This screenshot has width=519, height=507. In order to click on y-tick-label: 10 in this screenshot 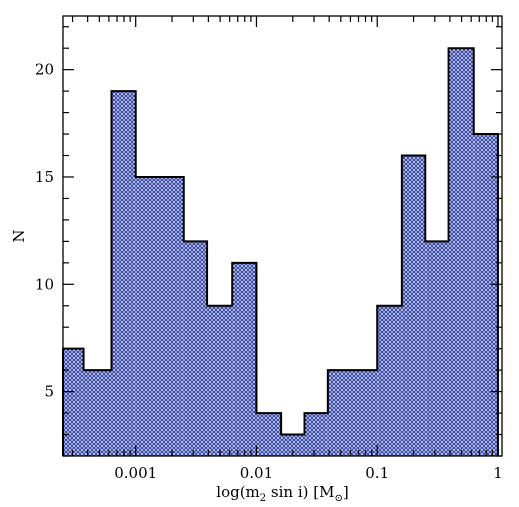, I will do `click(44, 284)`.